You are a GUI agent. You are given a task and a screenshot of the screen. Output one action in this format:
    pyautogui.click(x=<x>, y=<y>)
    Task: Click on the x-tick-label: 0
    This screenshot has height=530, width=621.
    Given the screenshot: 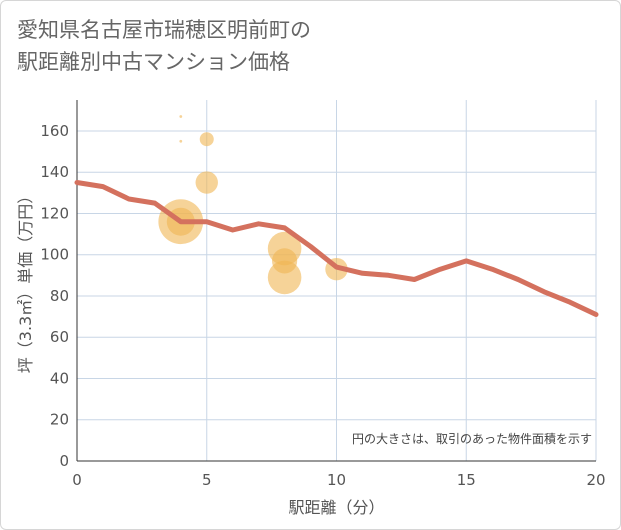 What is the action you would take?
    pyautogui.click(x=77, y=480)
    